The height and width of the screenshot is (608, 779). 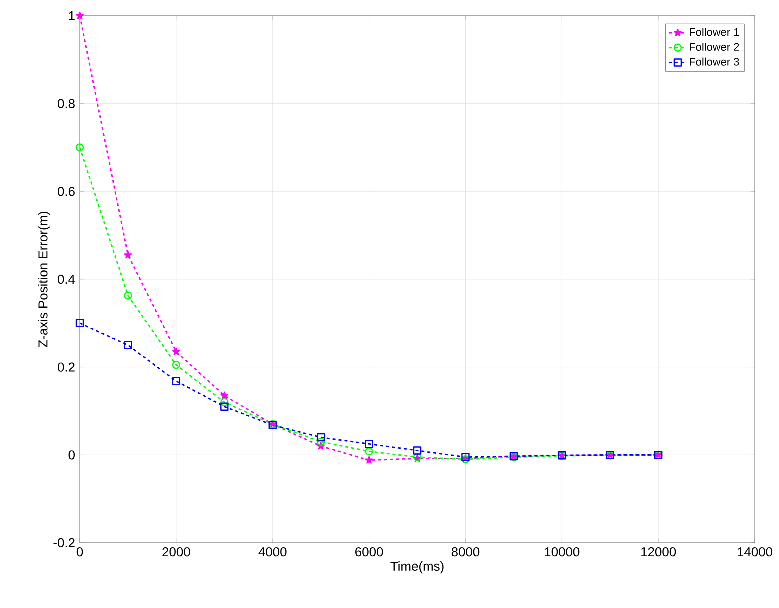 What do you see at coordinates (67, 279) in the screenshot?
I see `y-tick-label: 0.4` at bounding box center [67, 279].